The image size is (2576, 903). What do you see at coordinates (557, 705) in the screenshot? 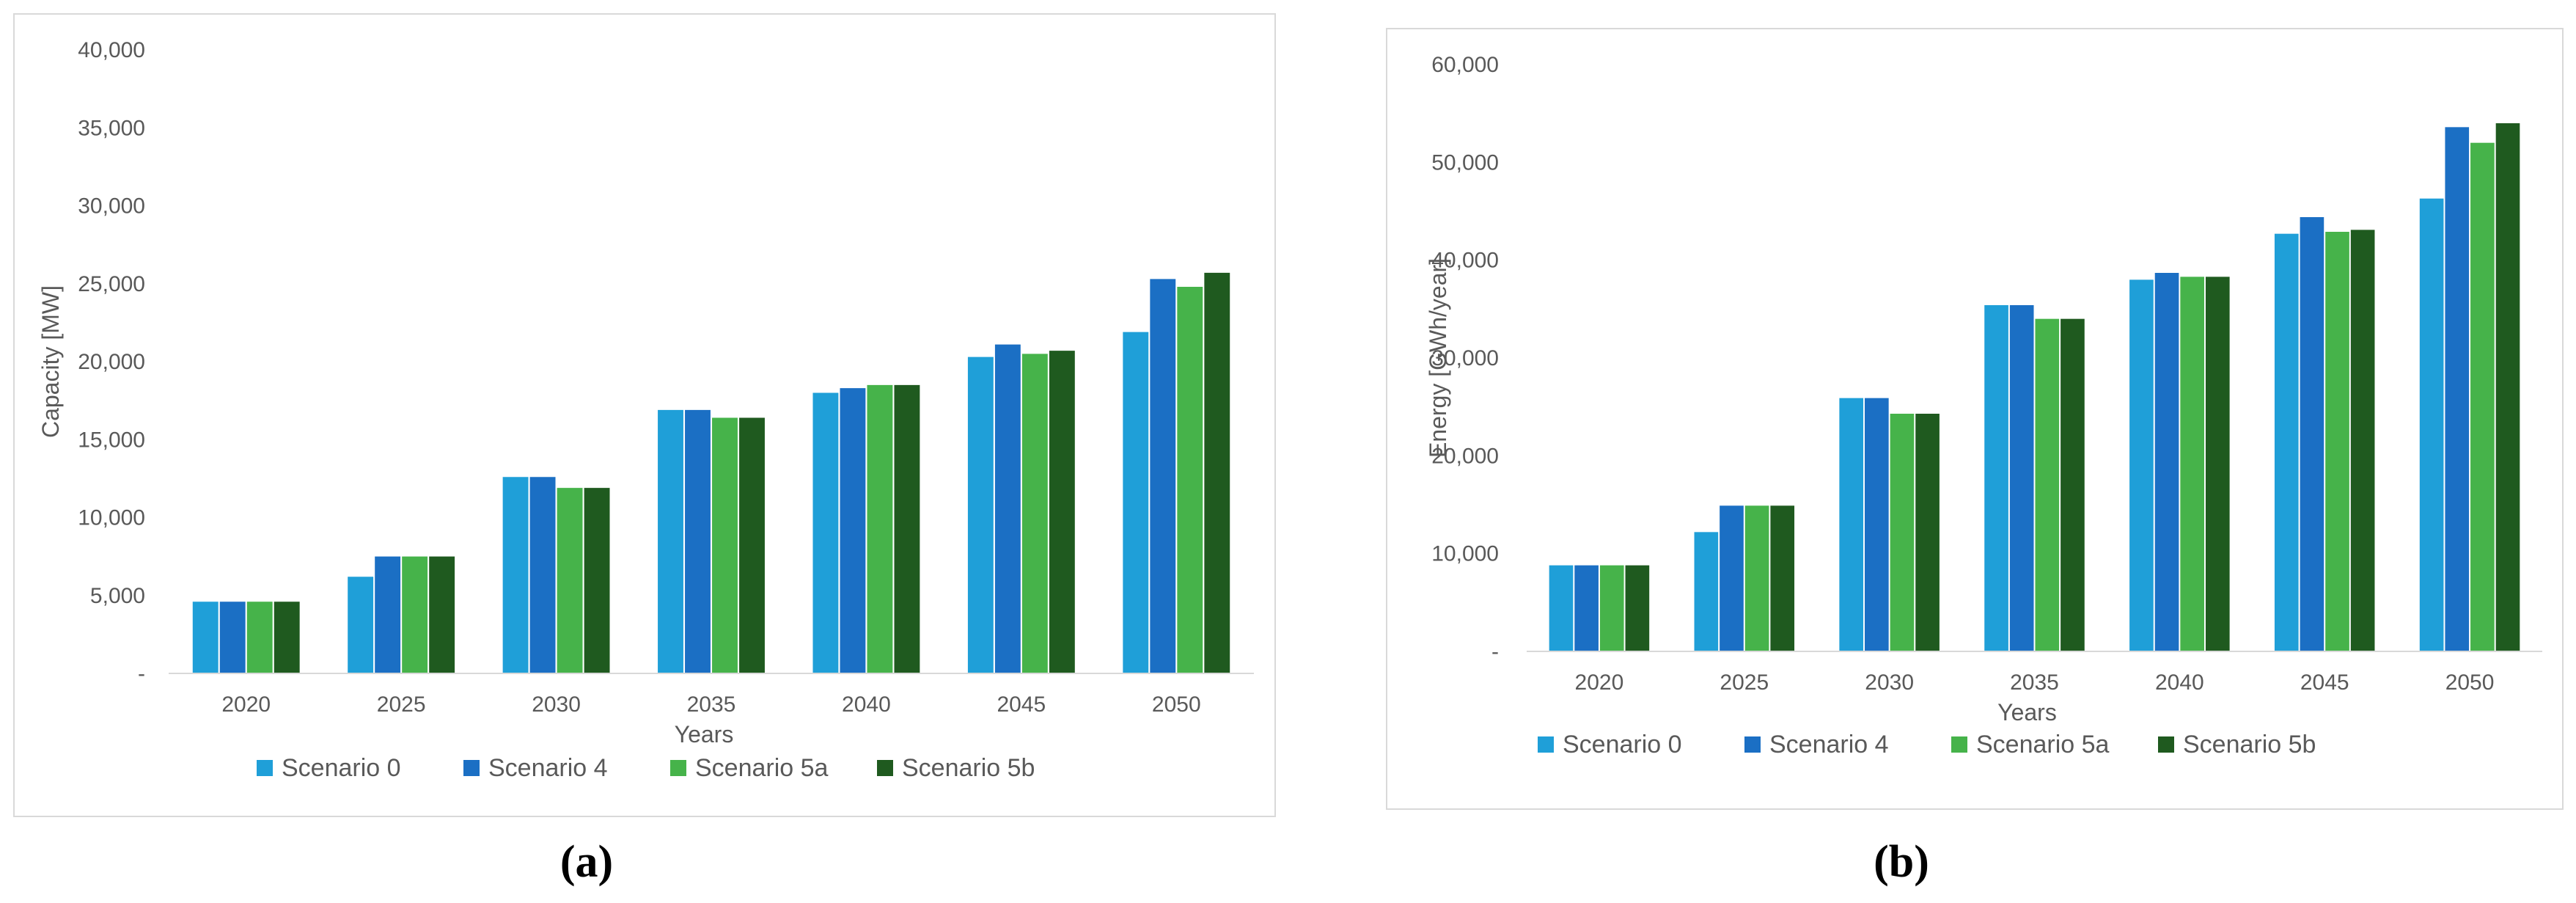
I see `x-tick-label: 2030` at bounding box center [557, 705].